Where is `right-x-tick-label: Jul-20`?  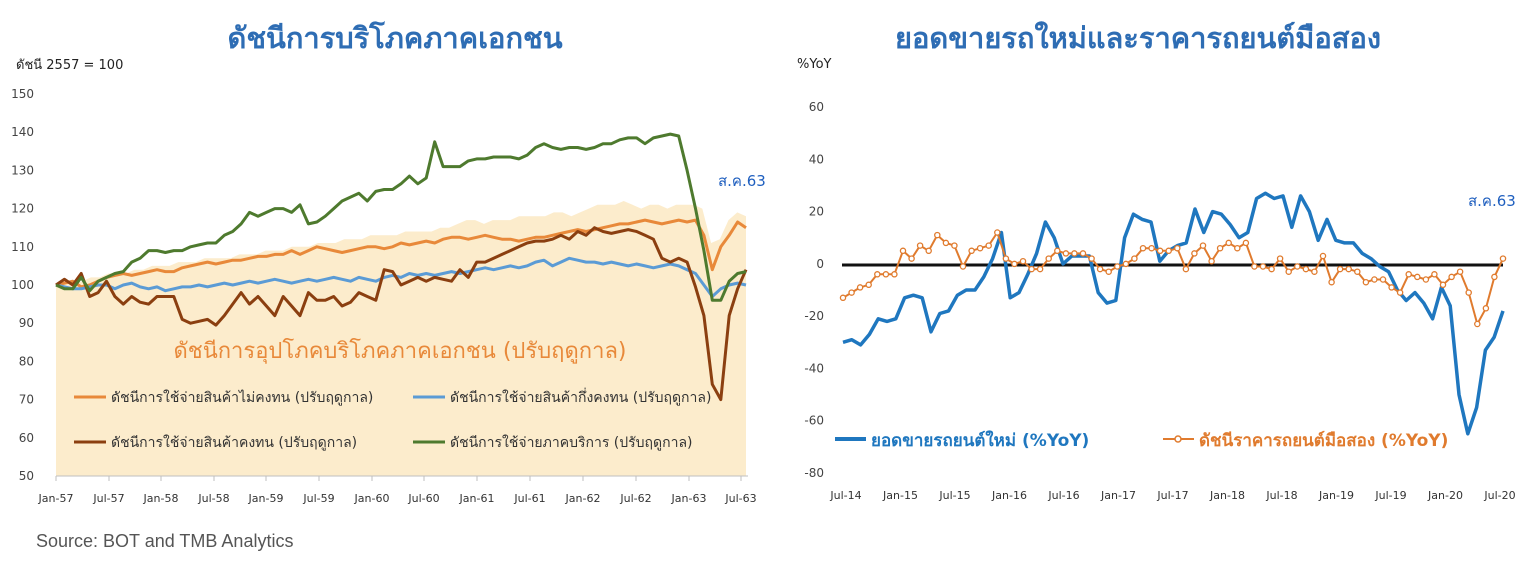 right-x-tick-label: Jul-20 is located at coordinates (1499, 495).